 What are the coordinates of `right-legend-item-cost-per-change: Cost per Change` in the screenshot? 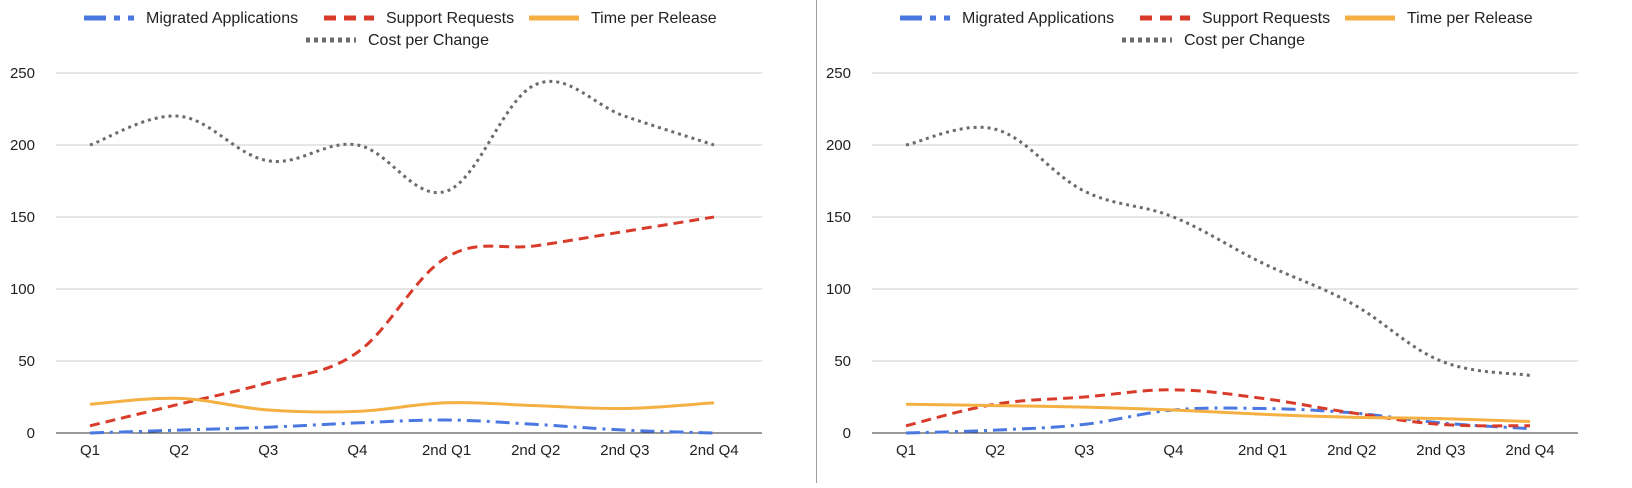 It's located at (1213, 40).